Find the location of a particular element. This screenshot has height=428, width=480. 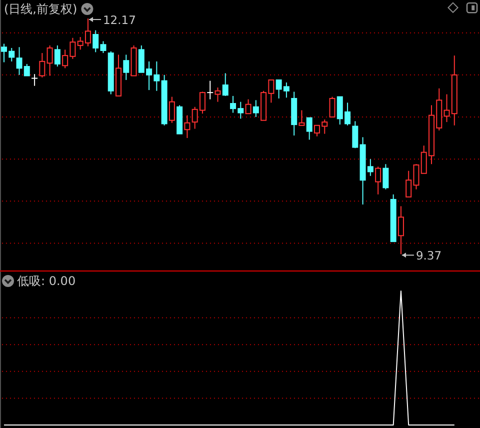

chart-title: 低吸: 0.00 is located at coordinates (46, 281).